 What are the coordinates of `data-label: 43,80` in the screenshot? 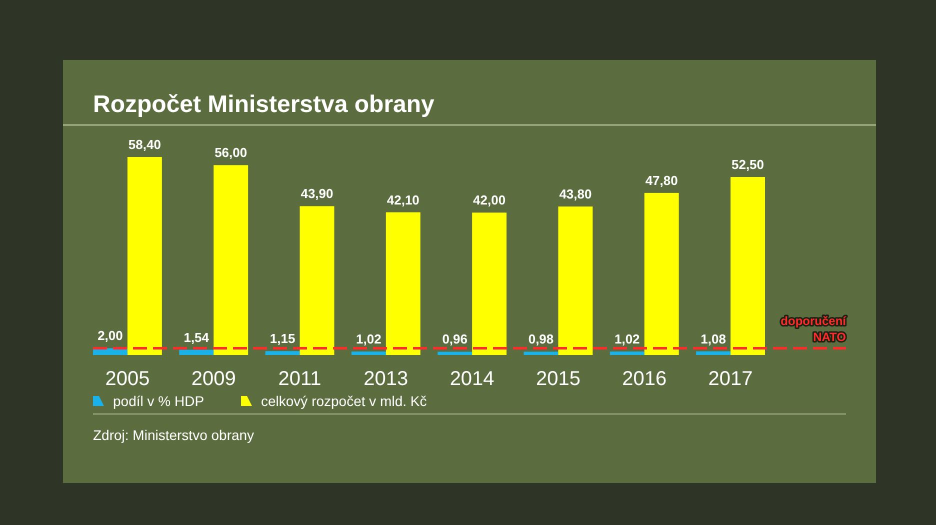 It's located at (575, 194).